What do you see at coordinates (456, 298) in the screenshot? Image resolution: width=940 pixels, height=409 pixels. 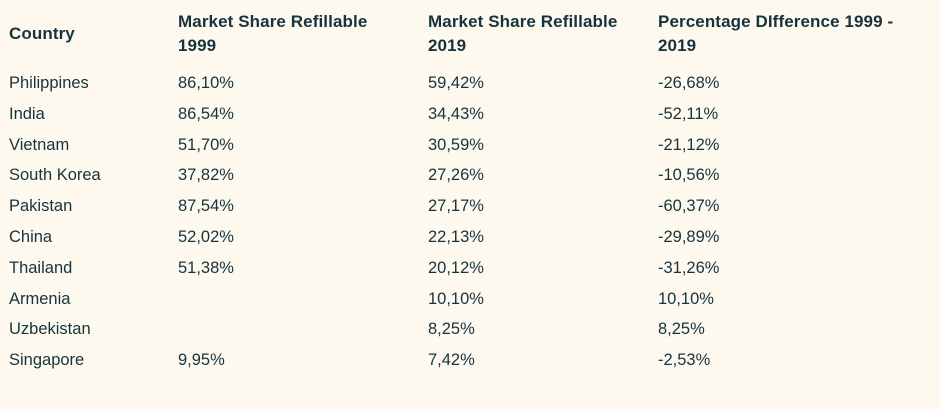 I see `cell-share-2019: 10,10%` at bounding box center [456, 298].